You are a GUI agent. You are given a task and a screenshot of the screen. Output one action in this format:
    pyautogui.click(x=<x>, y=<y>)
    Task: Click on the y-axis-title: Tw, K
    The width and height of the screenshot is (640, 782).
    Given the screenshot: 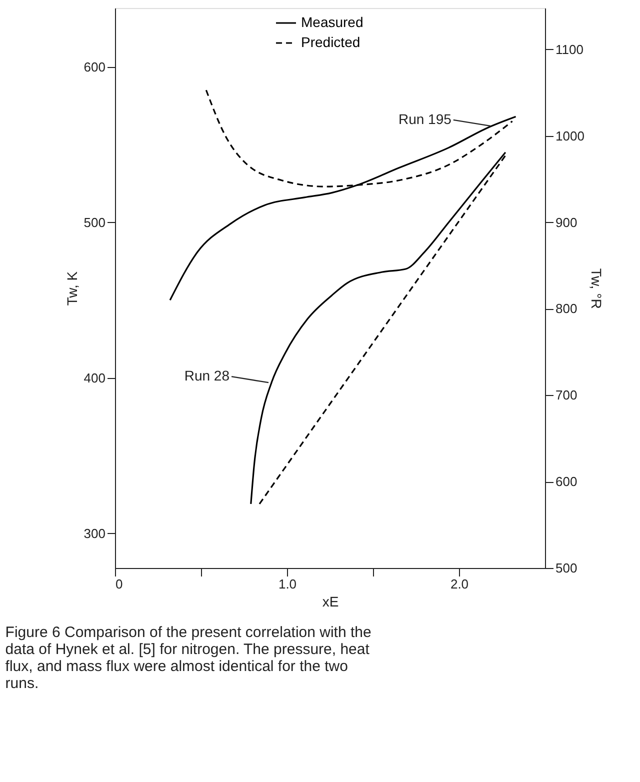 What is the action you would take?
    pyautogui.click(x=72, y=288)
    